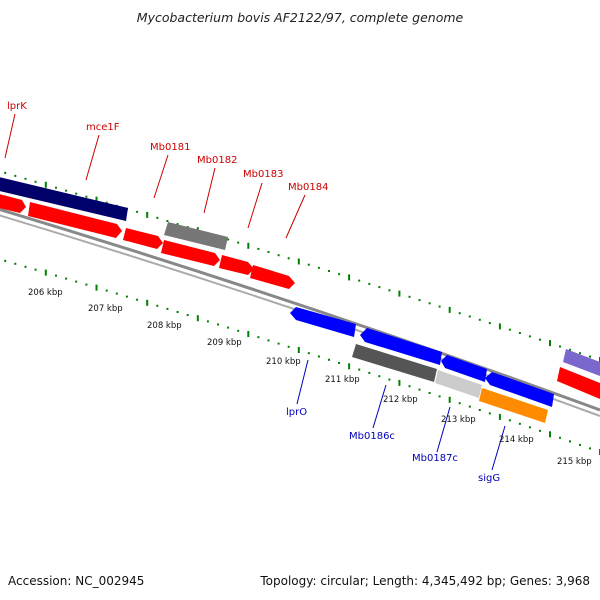 The height and width of the screenshot is (600, 600). Describe the element at coordinates (400, 400) in the screenshot. I see `kbp-label: 212 kbp` at that location.